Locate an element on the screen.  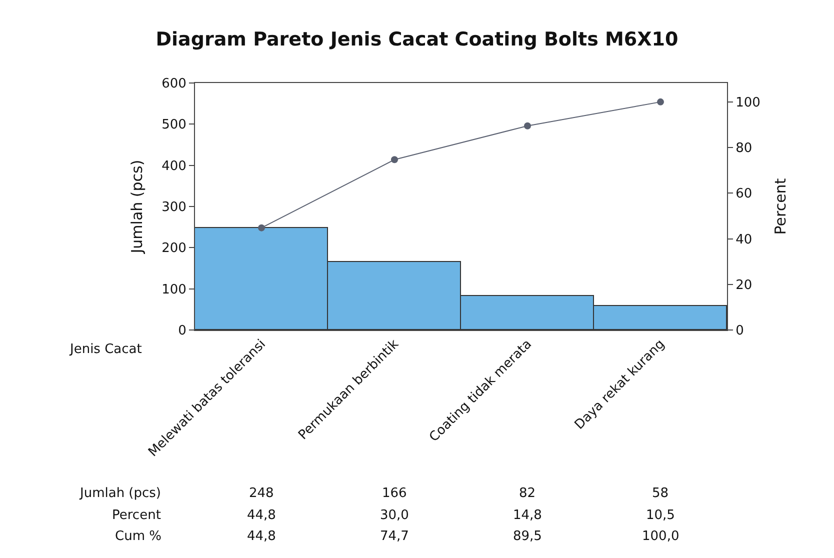
y2-tick-label: 80 is located at coordinates (744, 148).